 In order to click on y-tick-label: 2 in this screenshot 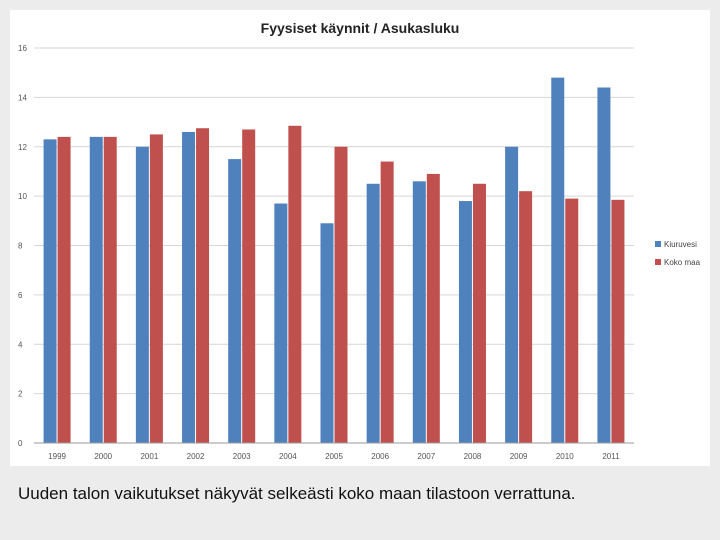, I will do `click(20, 394)`.